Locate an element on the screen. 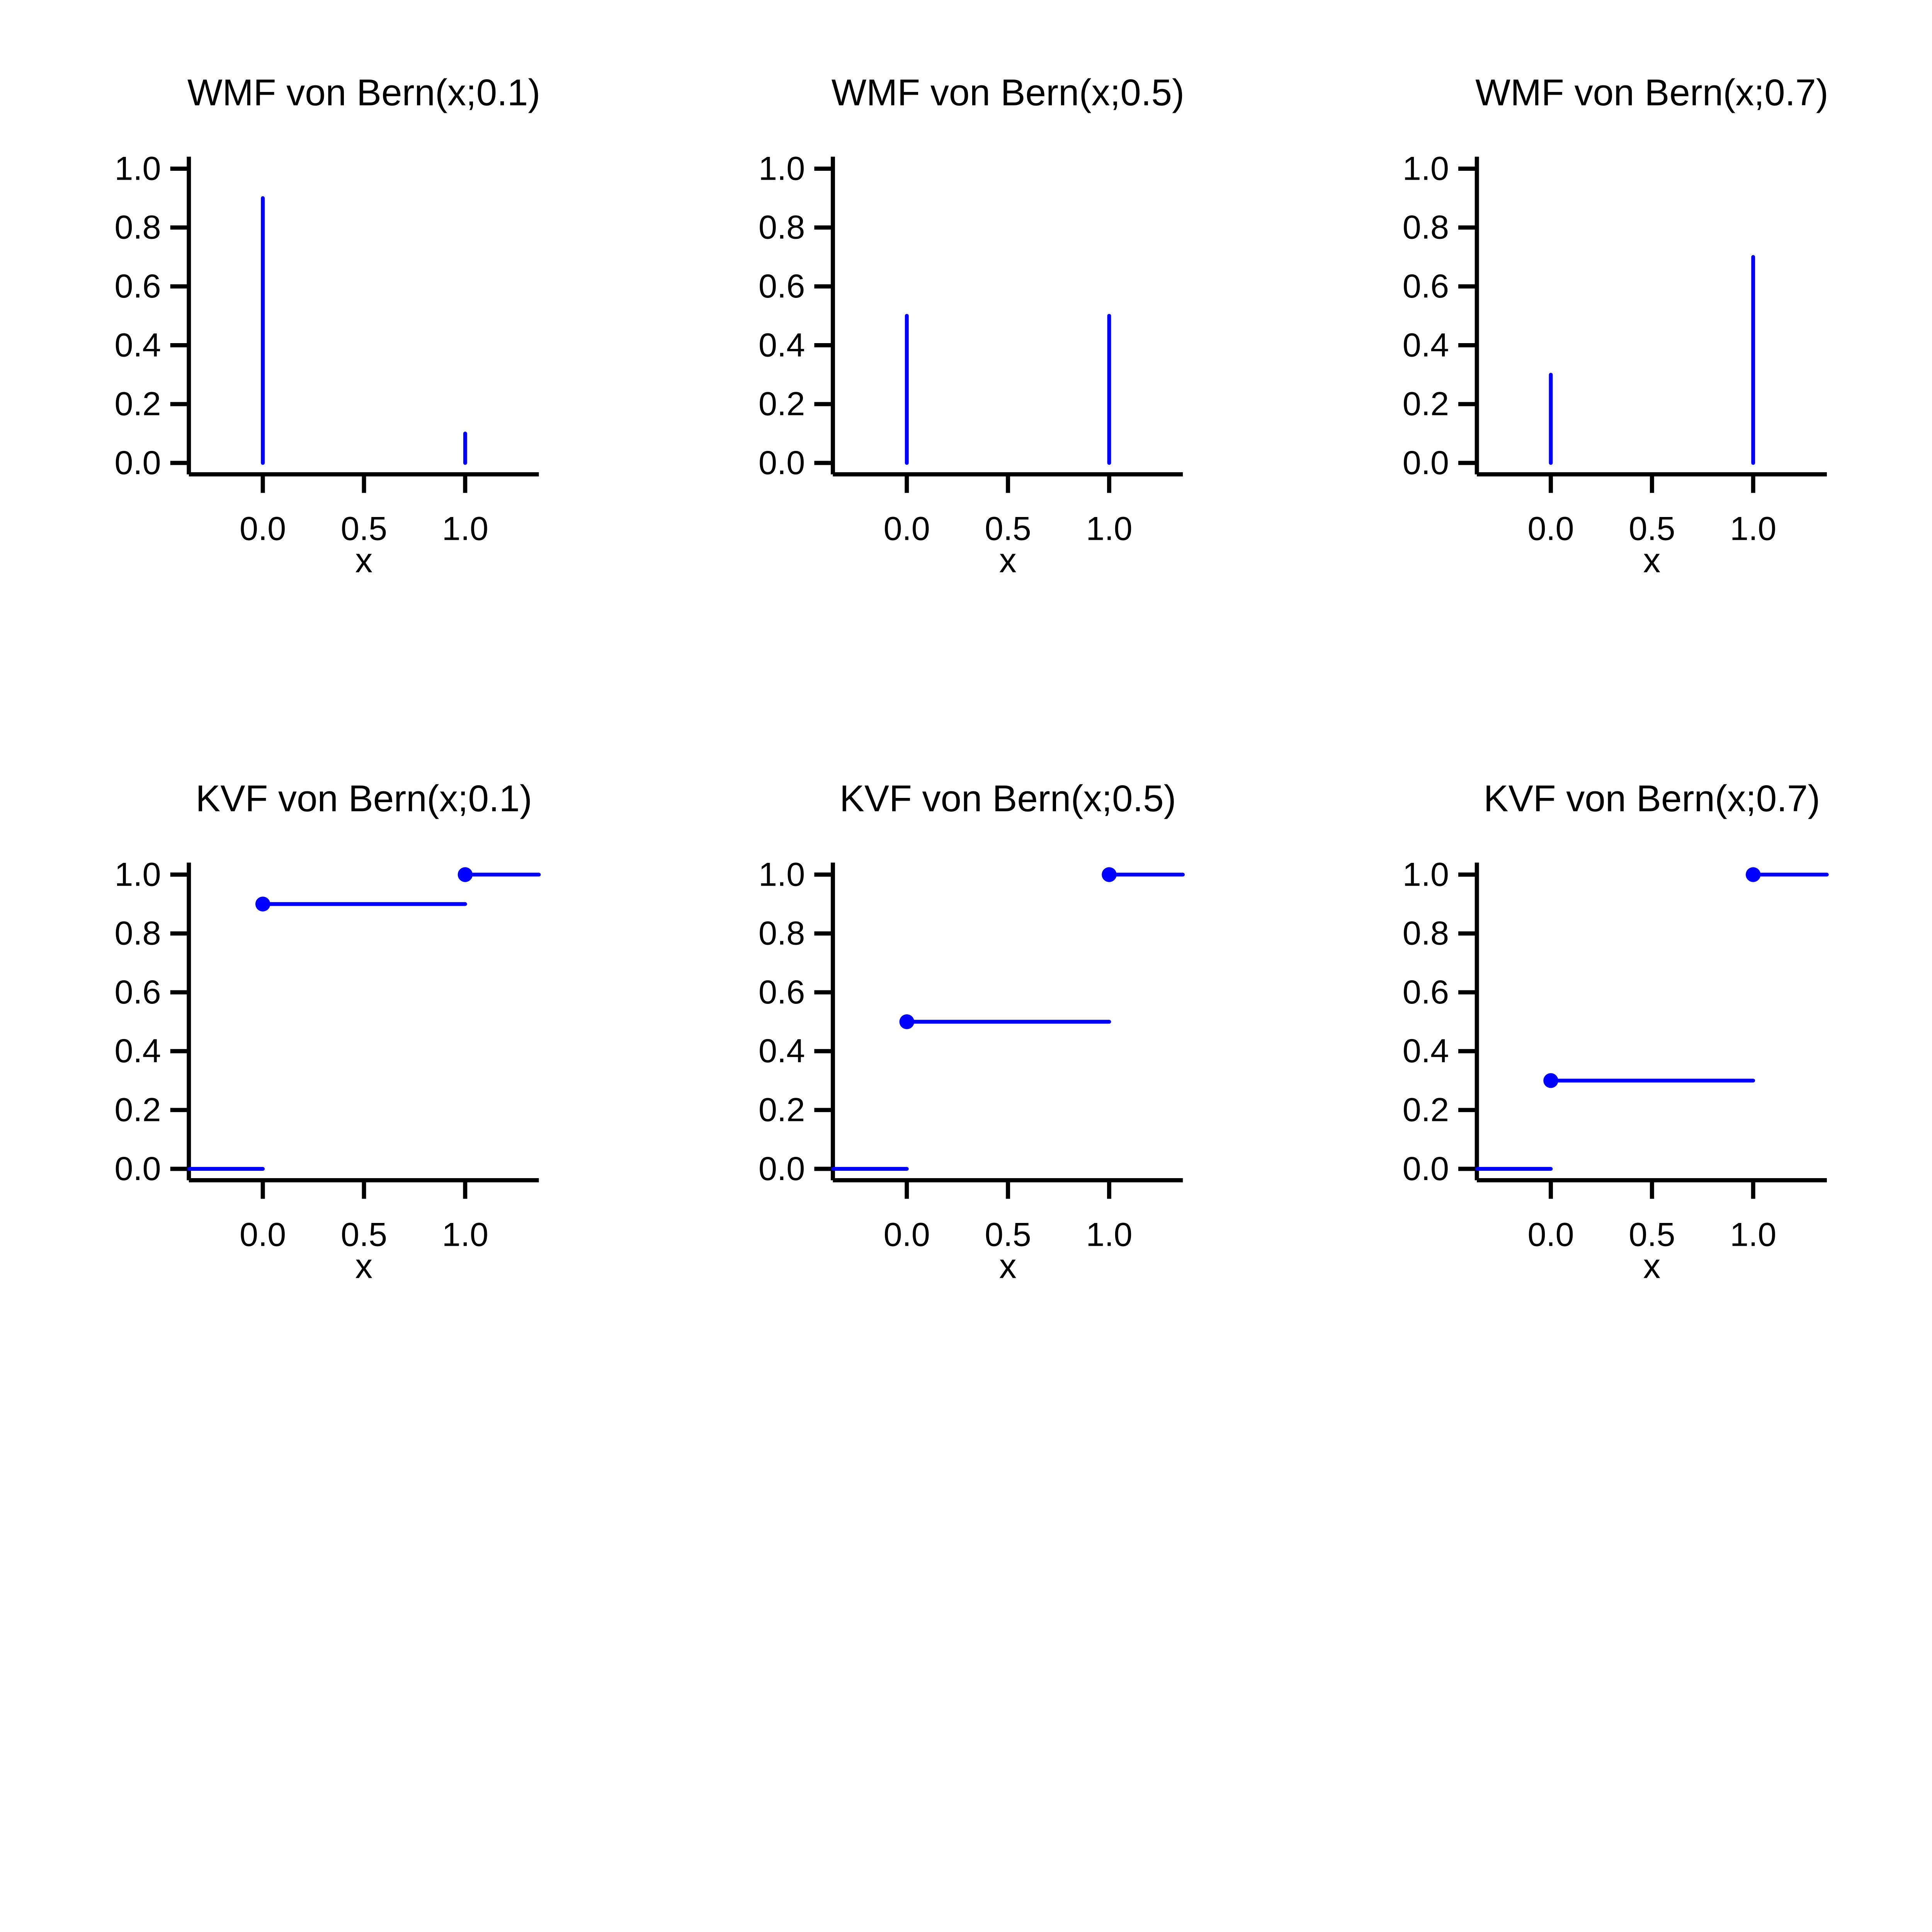 The width and height of the screenshot is (1932, 1932). subplot-title: KVF von Bern(x;0.5) is located at coordinates (1008, 799).